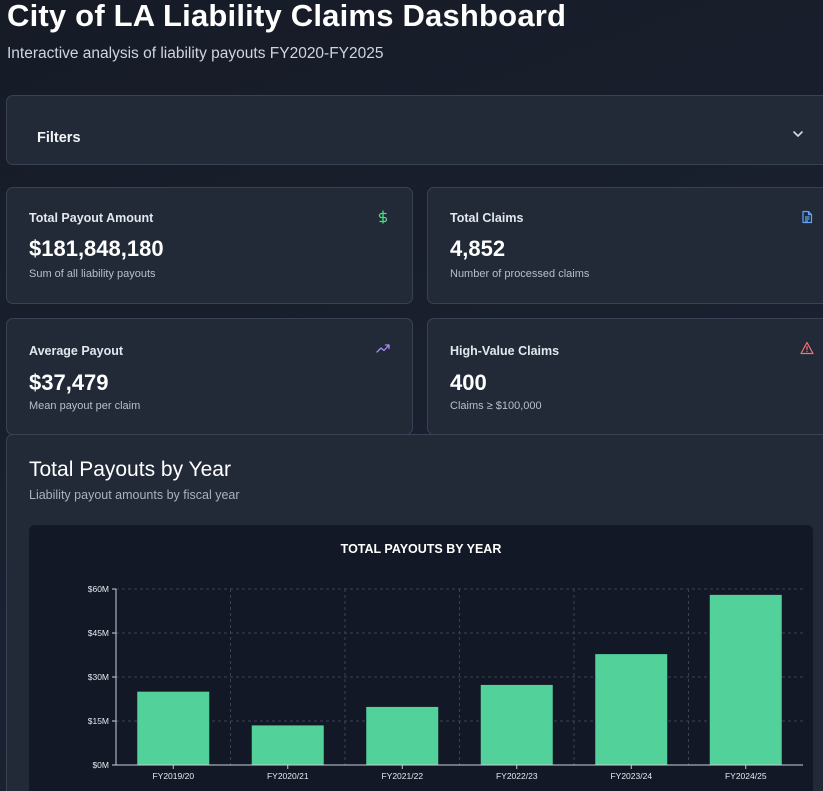  What do you see at coordinates (517, 776) in the screenshot?
I see `x-tick-label: FY2022/23` at bounding box center [517, 776].